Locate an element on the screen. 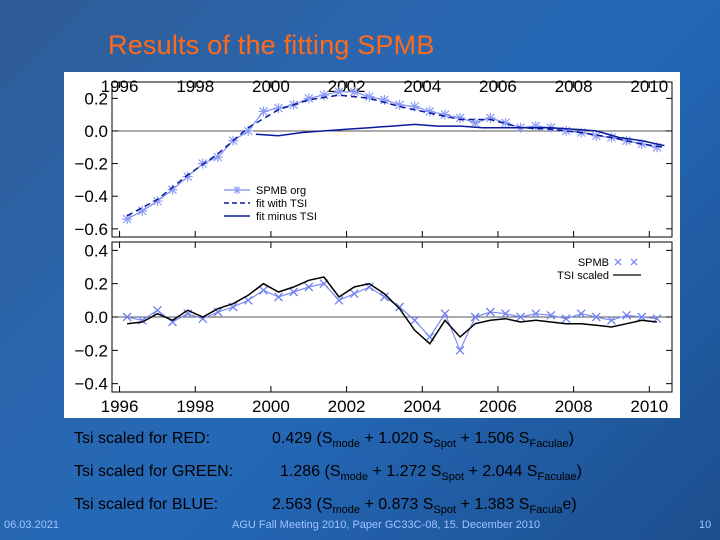  x-tick-label: 1996 is located at coordinates (120, 86).